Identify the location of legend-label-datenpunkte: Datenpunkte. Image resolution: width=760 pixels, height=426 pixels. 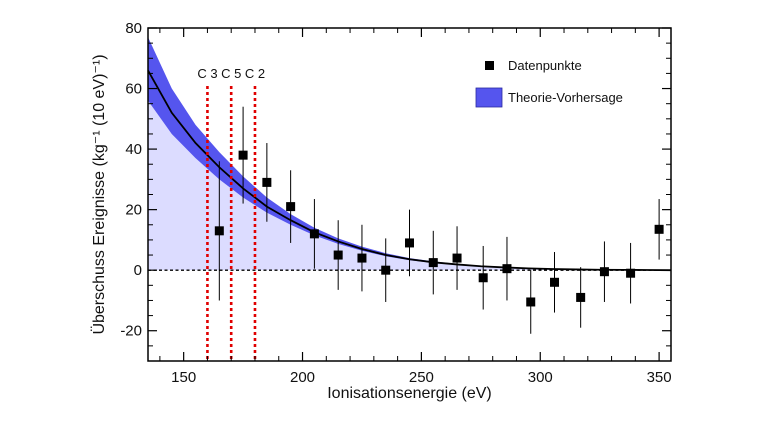
(545, 65).